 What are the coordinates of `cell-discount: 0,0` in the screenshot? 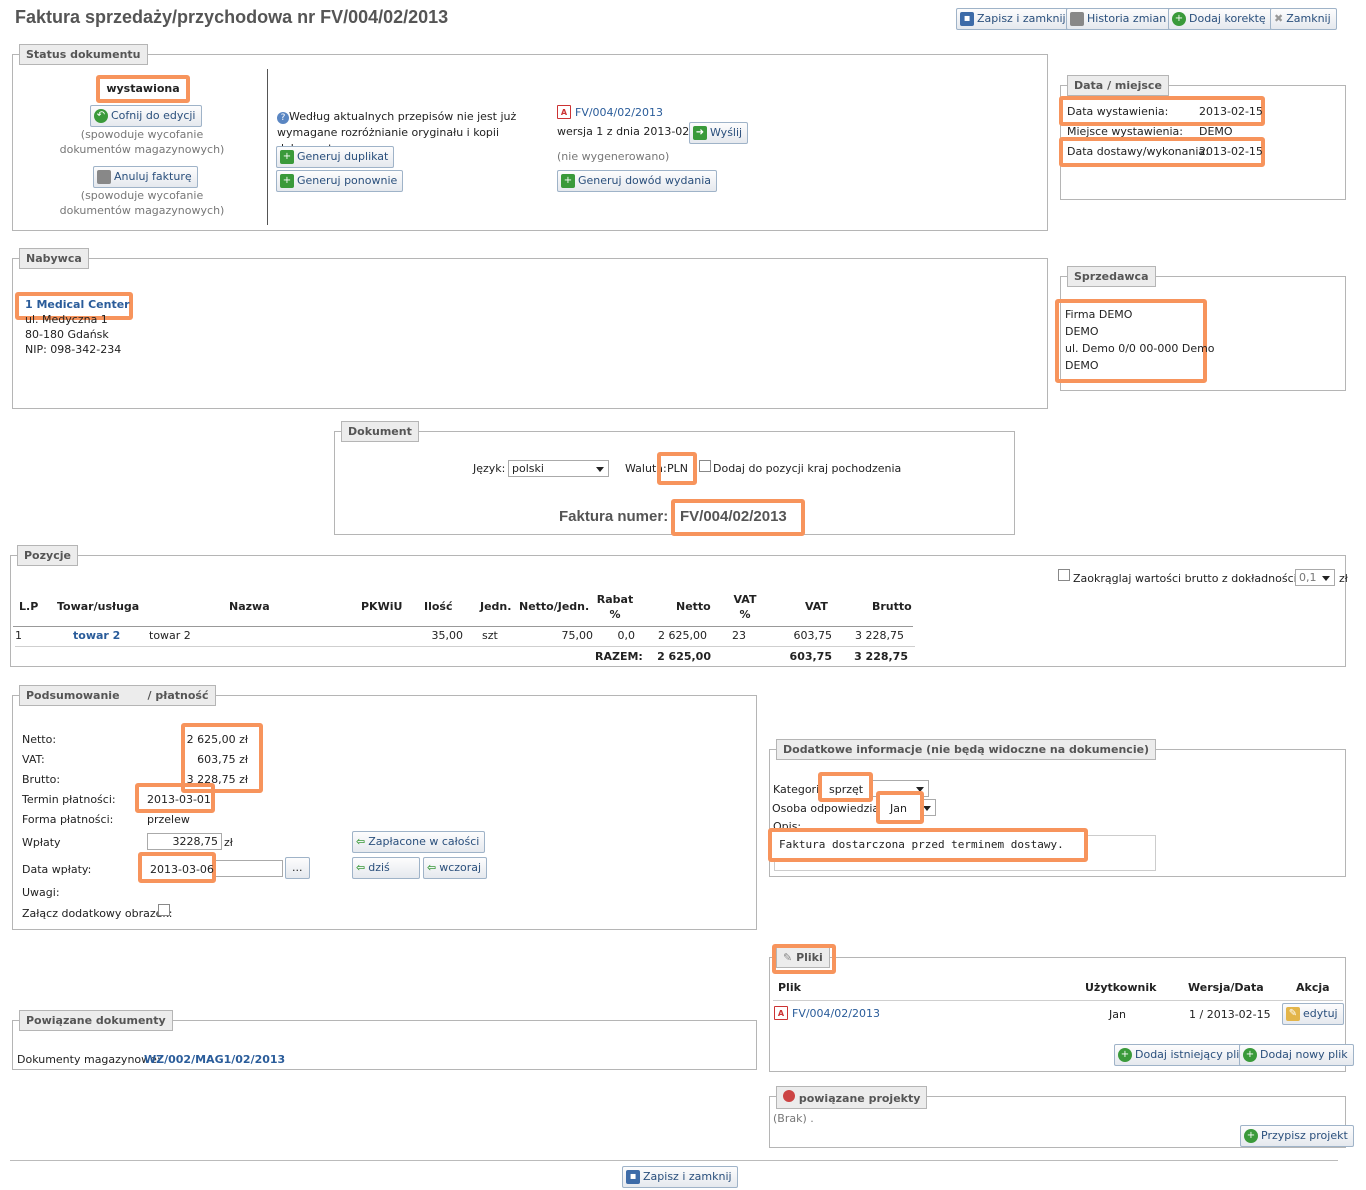 It's located at (626, 635).